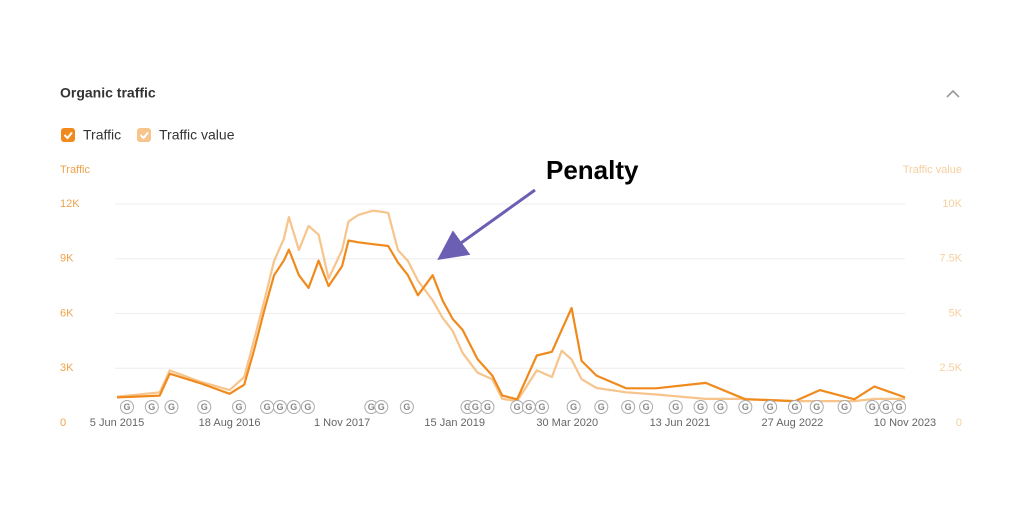 This screenshot has height=512, width=1024. Describe the element at coordinates (959, 423) in the screenshot. I see `y2-tick-label: 0` at that location.